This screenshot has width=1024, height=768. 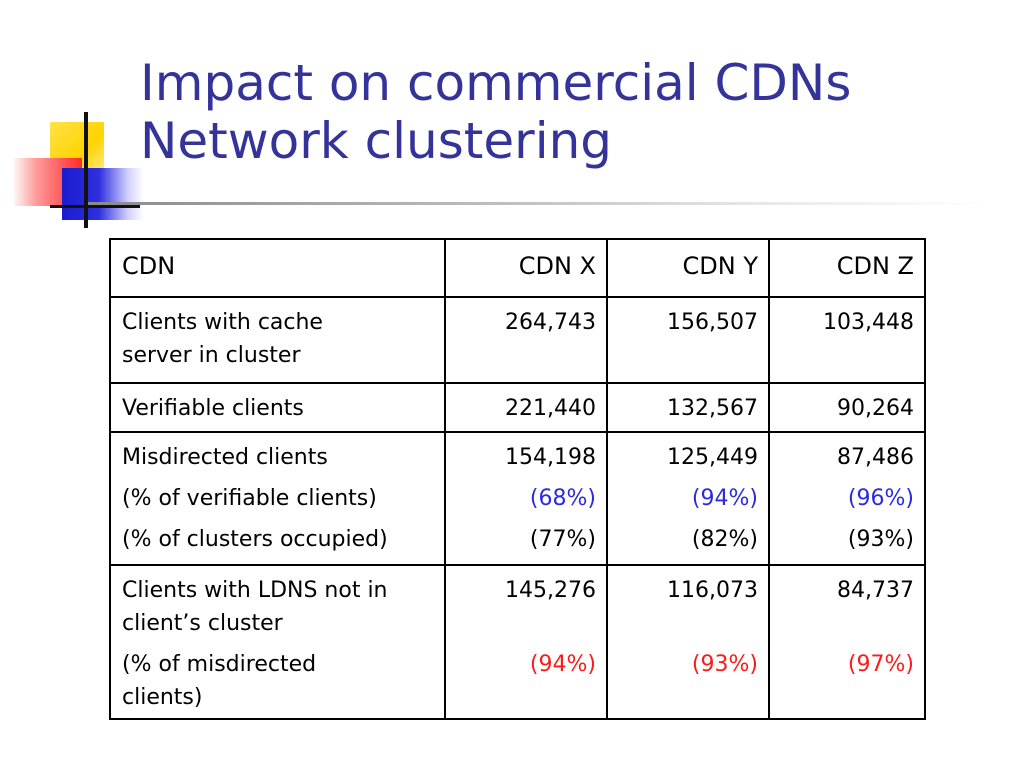 I want to click on row-label-line: Clients with LDNS not in, so click(x=255, y=590).